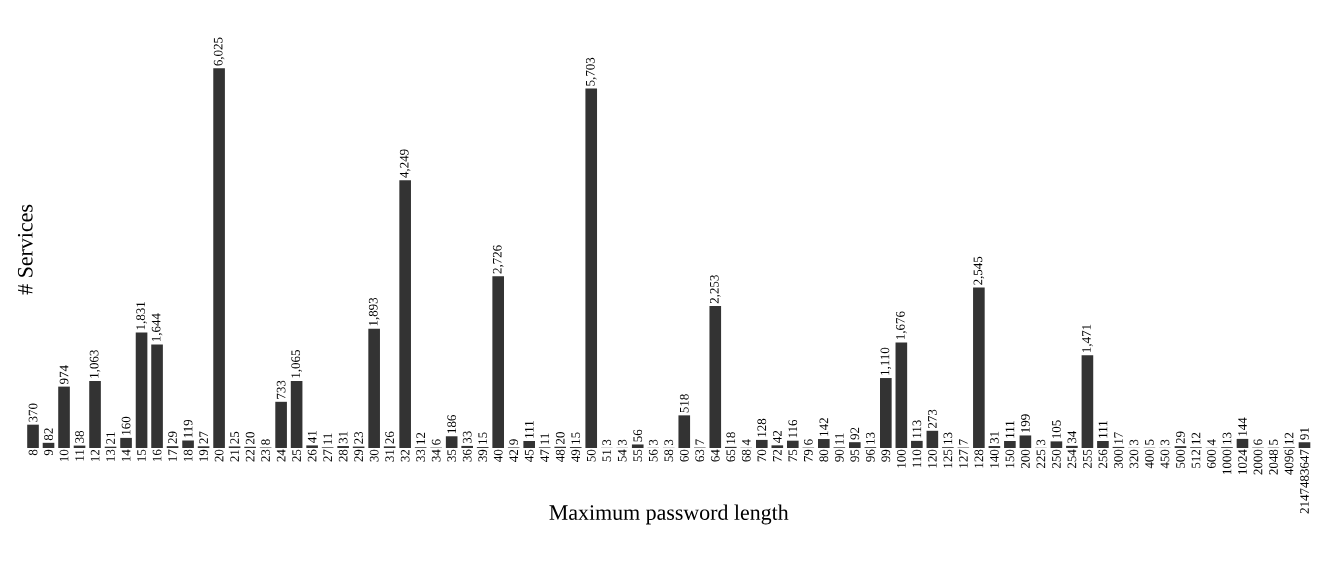 This screenshot has height=565, width=1325. I want to click on data-label: 160, so click(126, 425).